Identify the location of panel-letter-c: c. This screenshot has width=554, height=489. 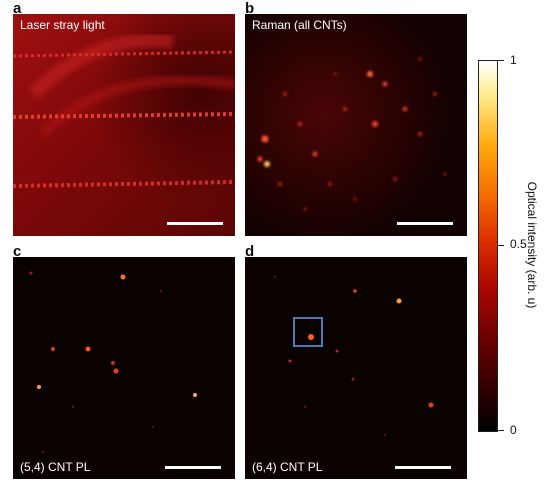
(17, 251).